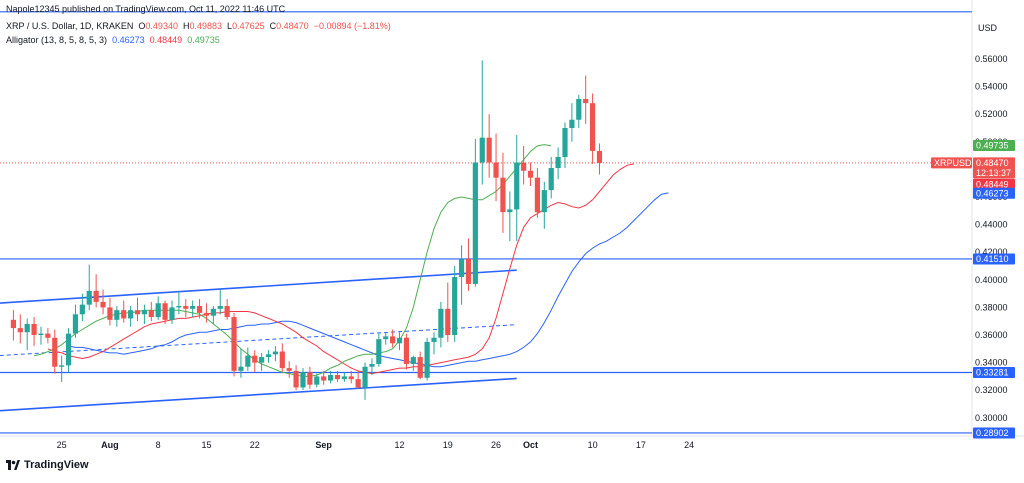 The image size is (1024, 483). Describe the element at coordinates (991, 418) in the screenshot. I see `y-tick-label: 0.30000` at that location.